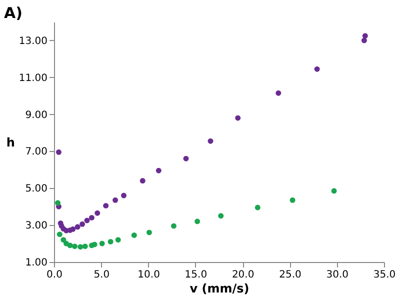  What do you see at coordinates (33, 41) in the screenshot?
I see `y-tick-label: 13.00` at bounding box center [33, 41].